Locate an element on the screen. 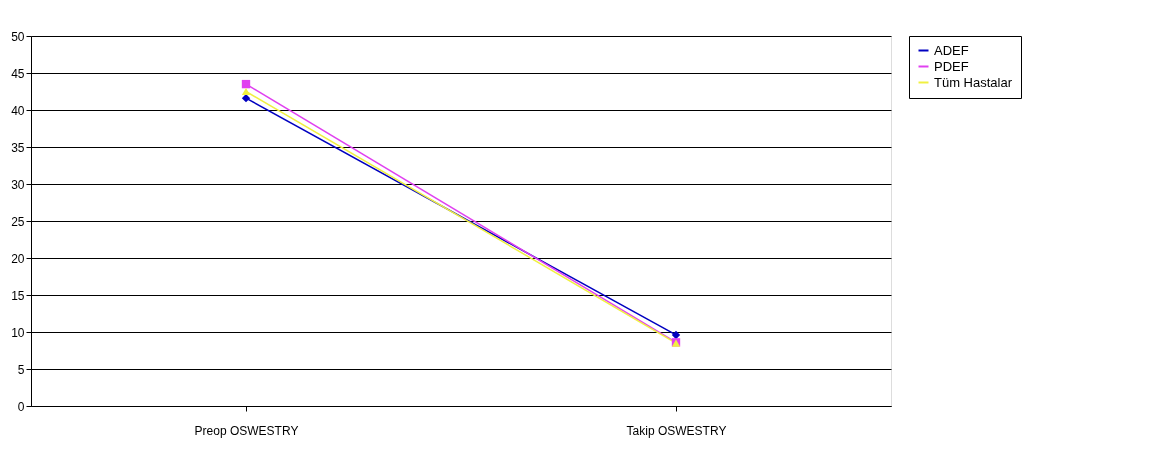 Image resolution: width=1159 pixels, height=471 pixels. y-tick-label: 30 is located at coordinates (18, 184).